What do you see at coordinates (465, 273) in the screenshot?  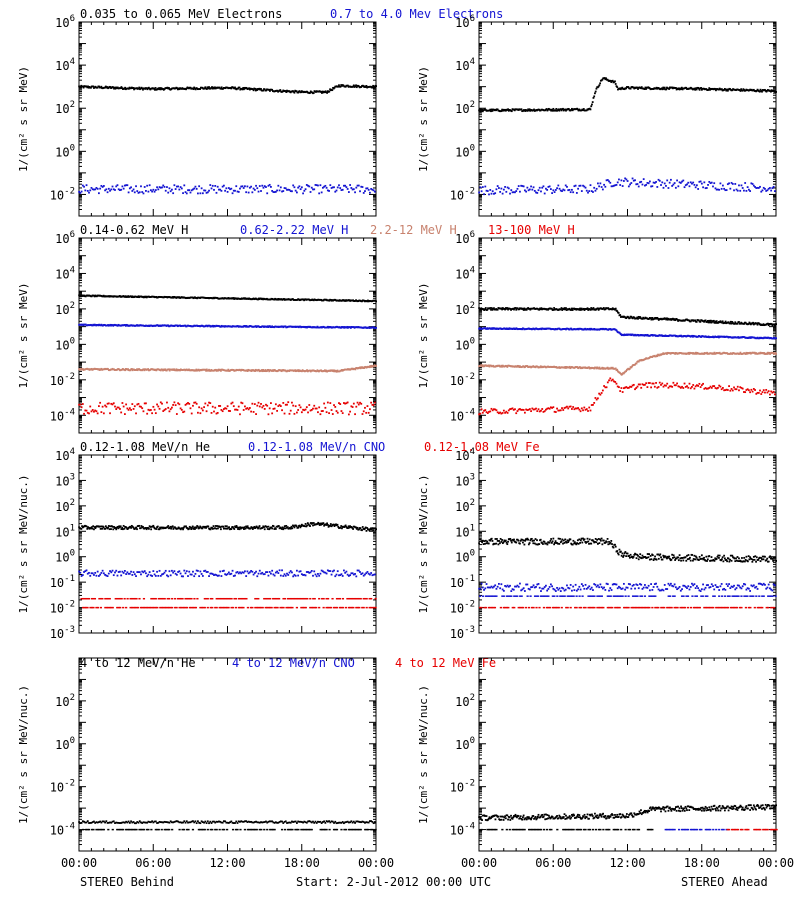 I see `y-tick-label: 10⁴` at bounding box center [465, 273].